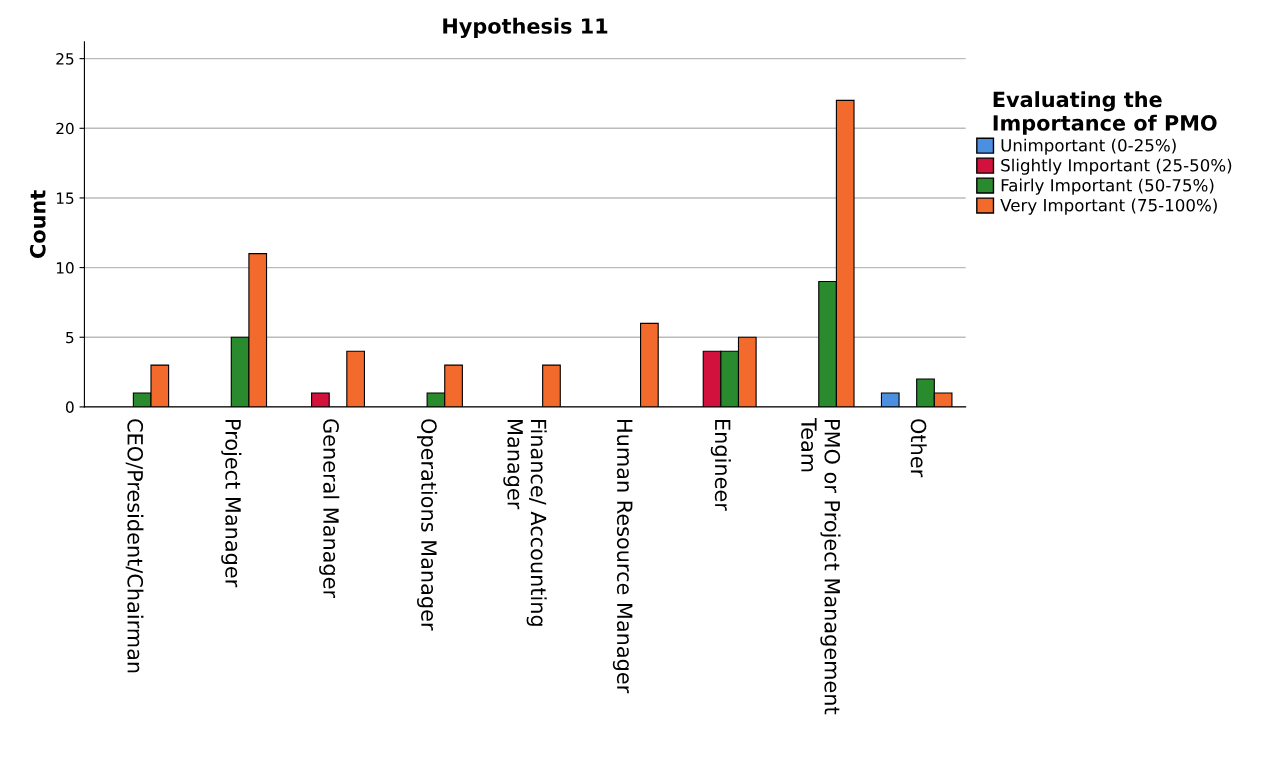 The height and width of the screenshot is (762, 1279). What do you see at coordinates (427, 525) in the screenshot?
I see `x-tick-label: Operations Manager` at bounding box center [427, 525].